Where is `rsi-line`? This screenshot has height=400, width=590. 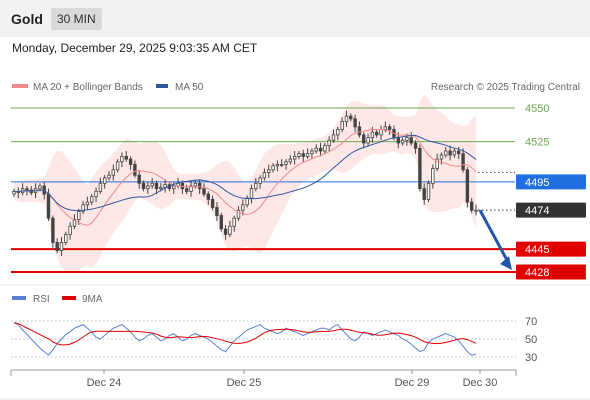 rsi-line is located at coordinates (245, 339).